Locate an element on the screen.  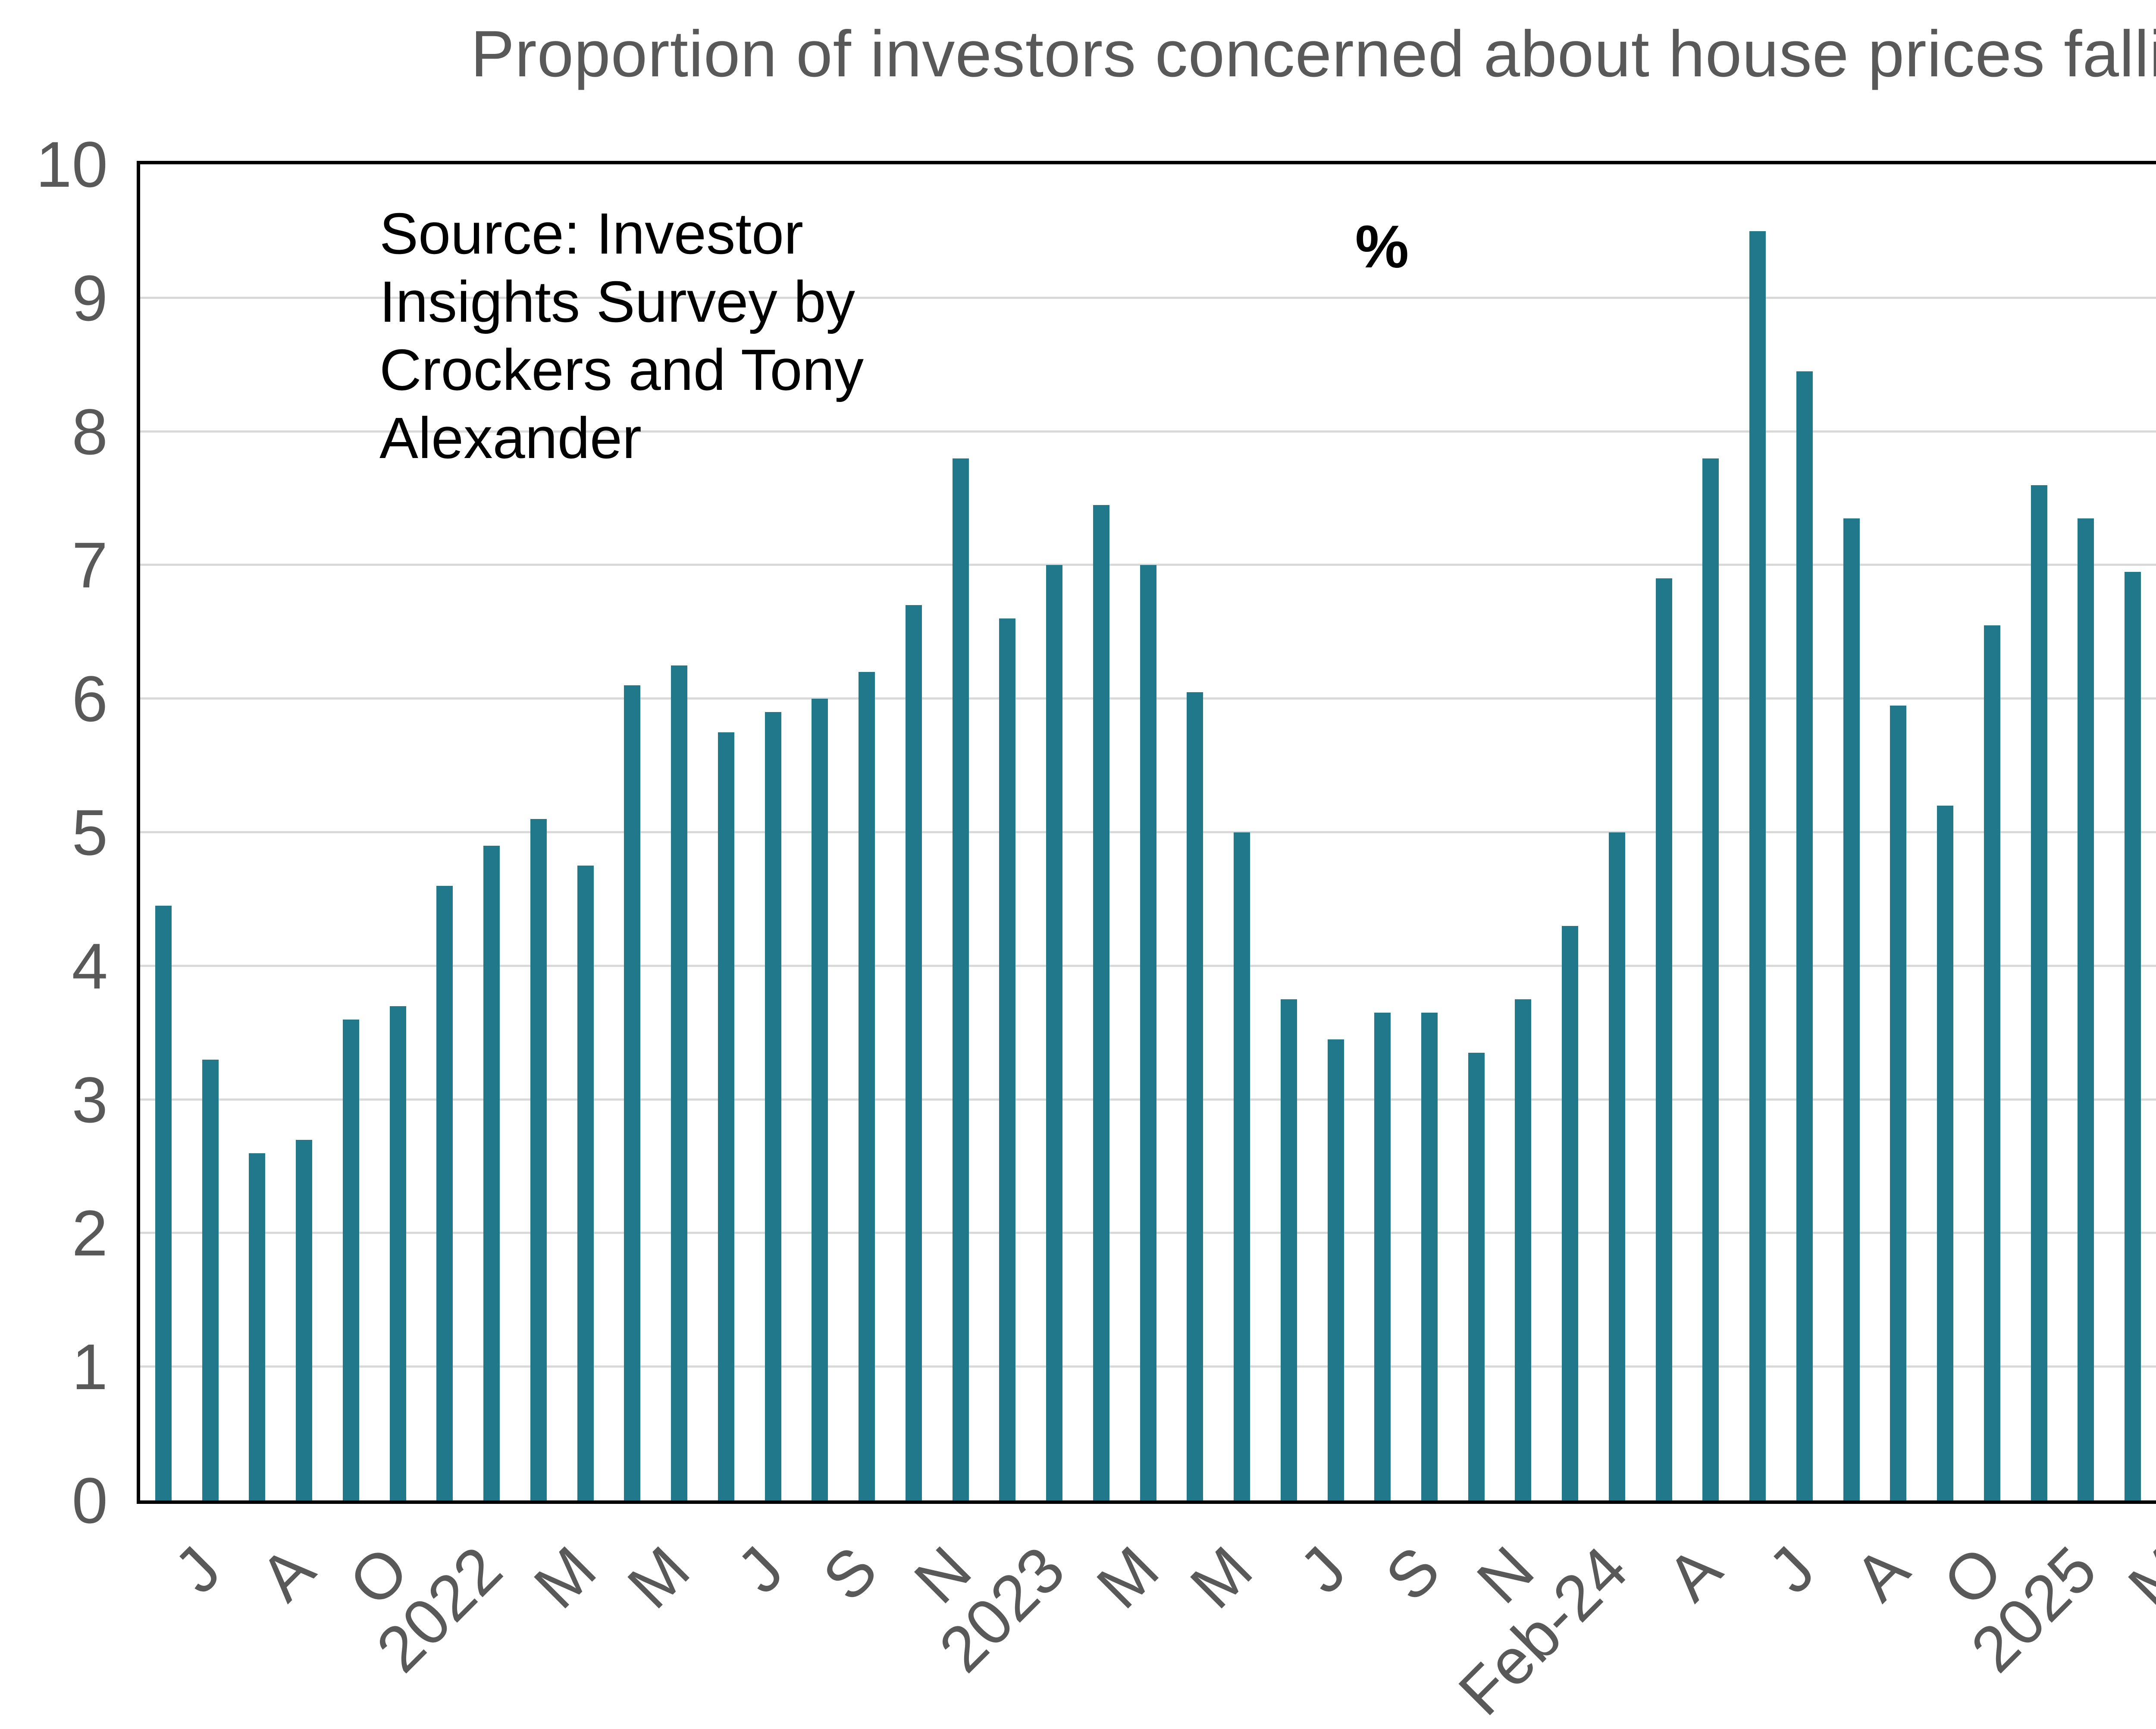
x-tick-label-M-20: M is located at coordinates (1127, 1577).